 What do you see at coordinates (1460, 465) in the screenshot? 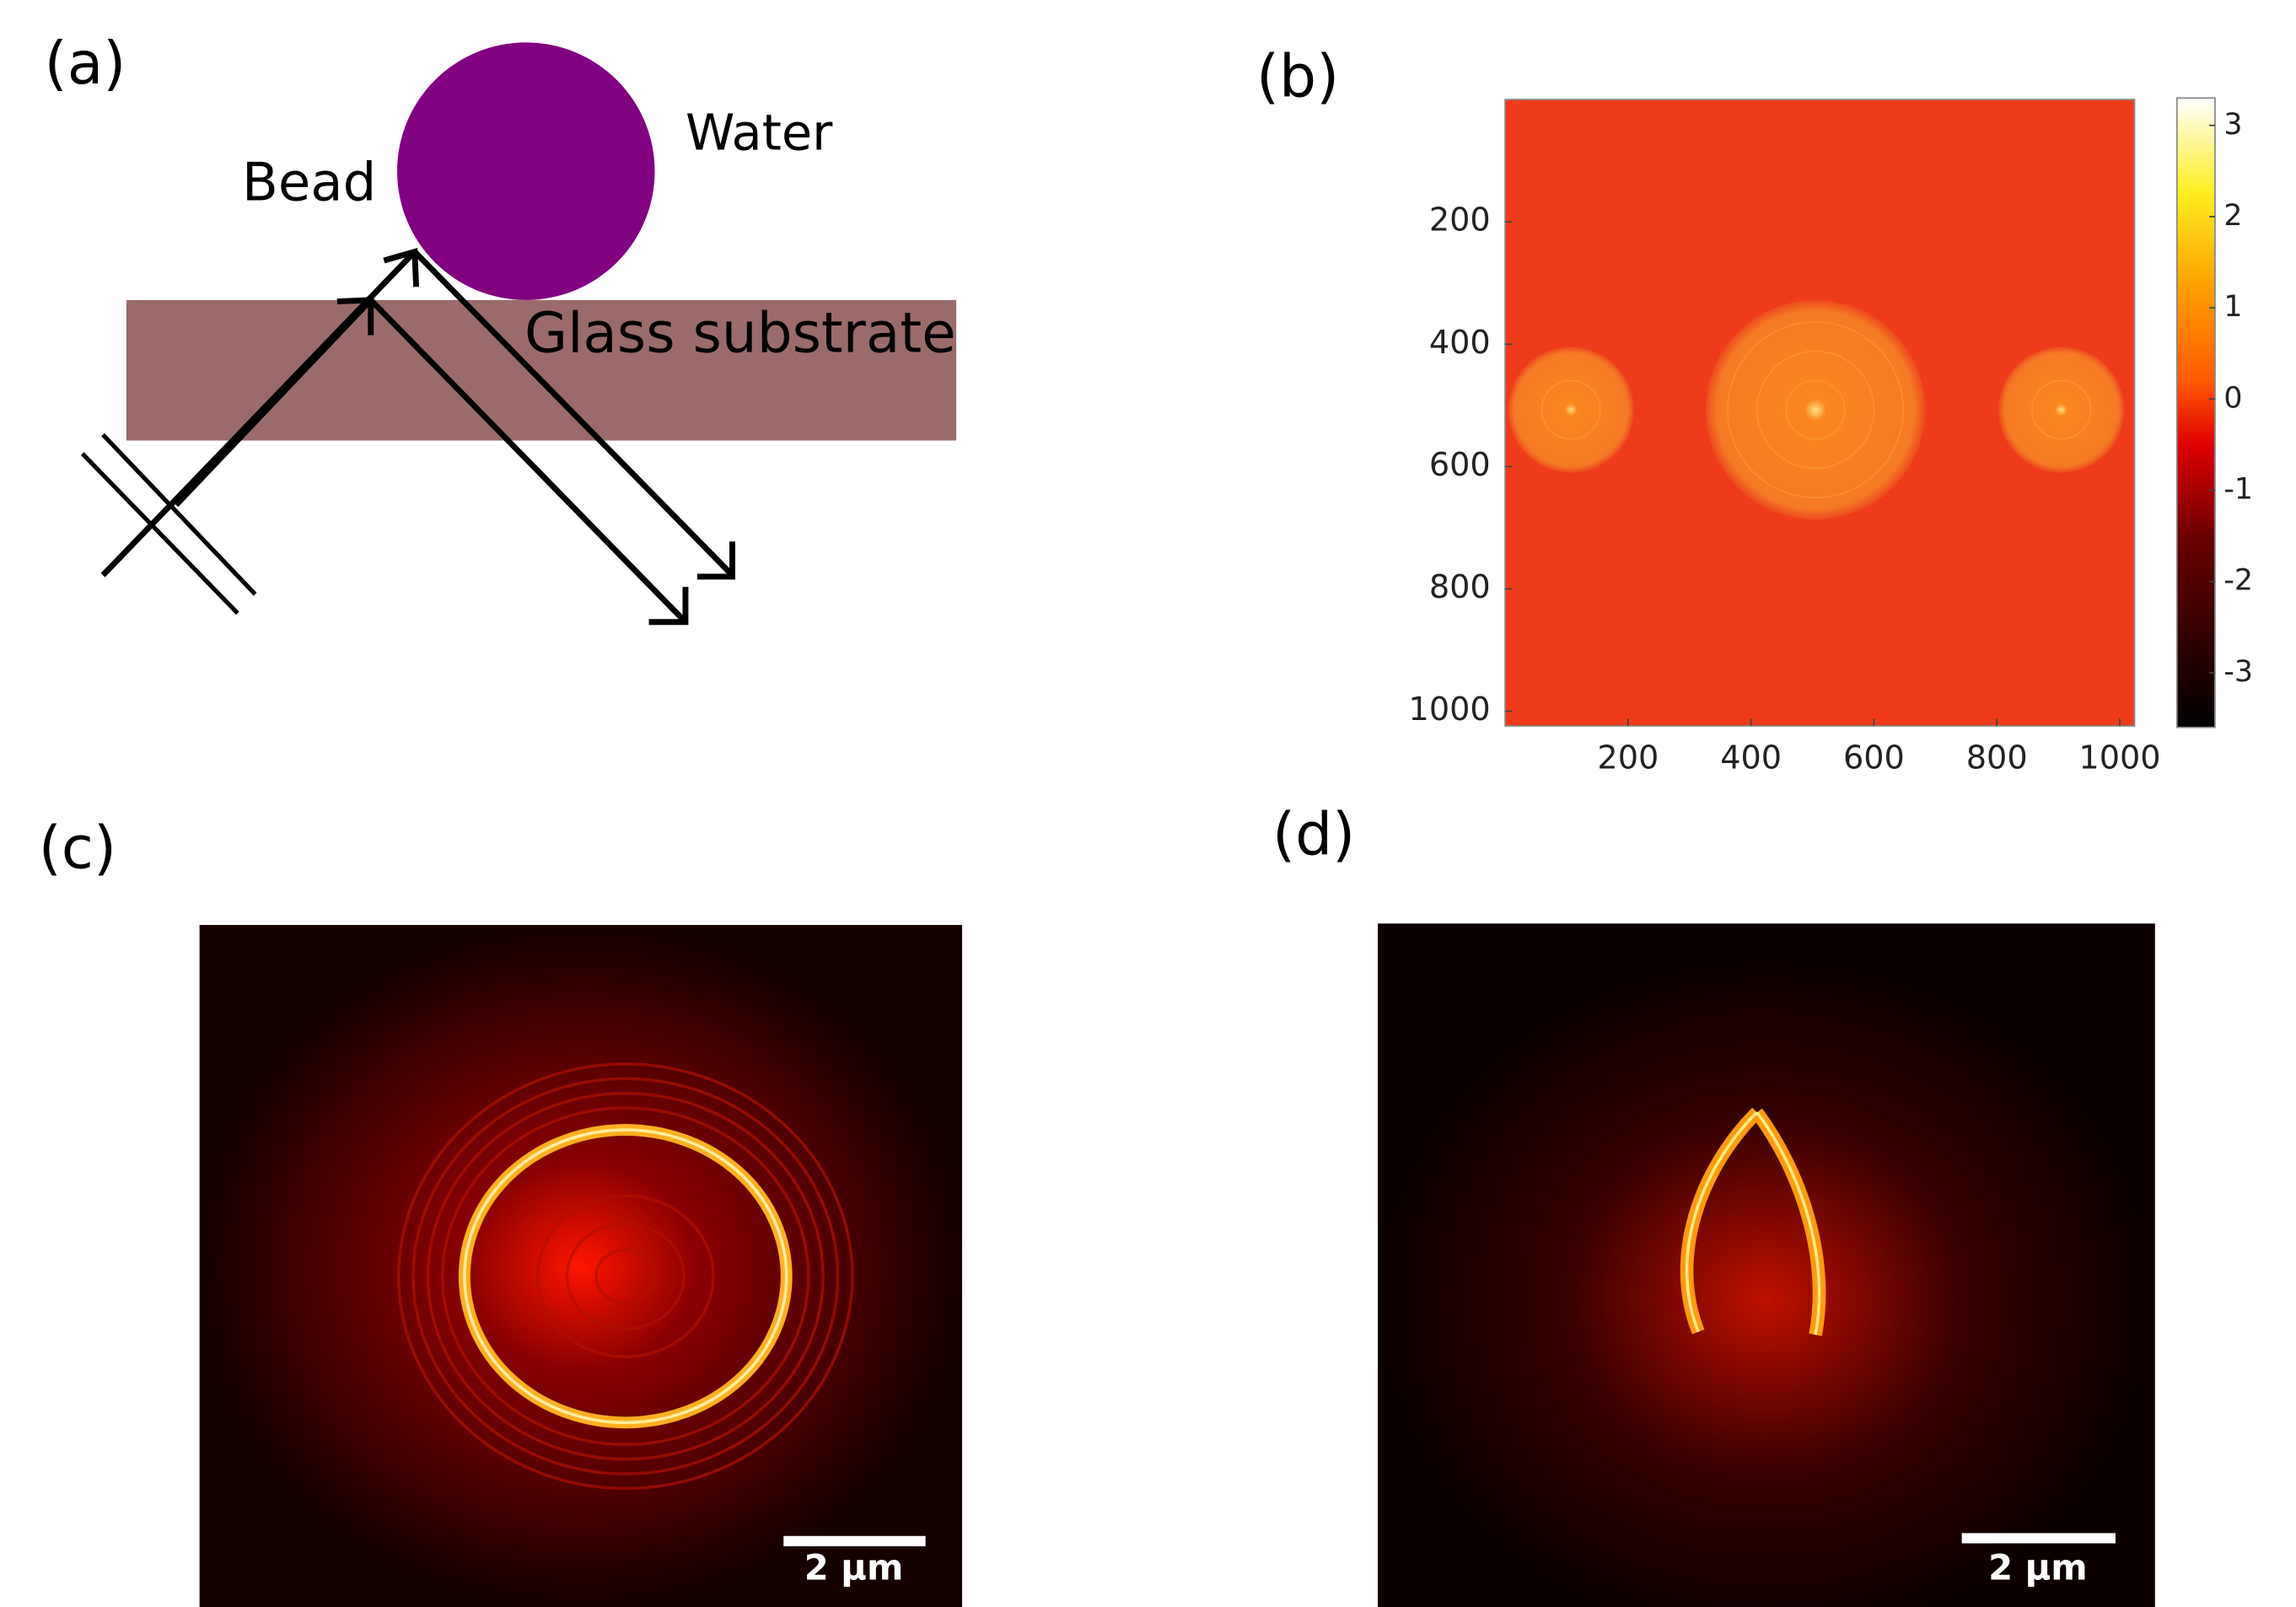
I see `y-tick-label: 600` at bounding box center [1460, 465].